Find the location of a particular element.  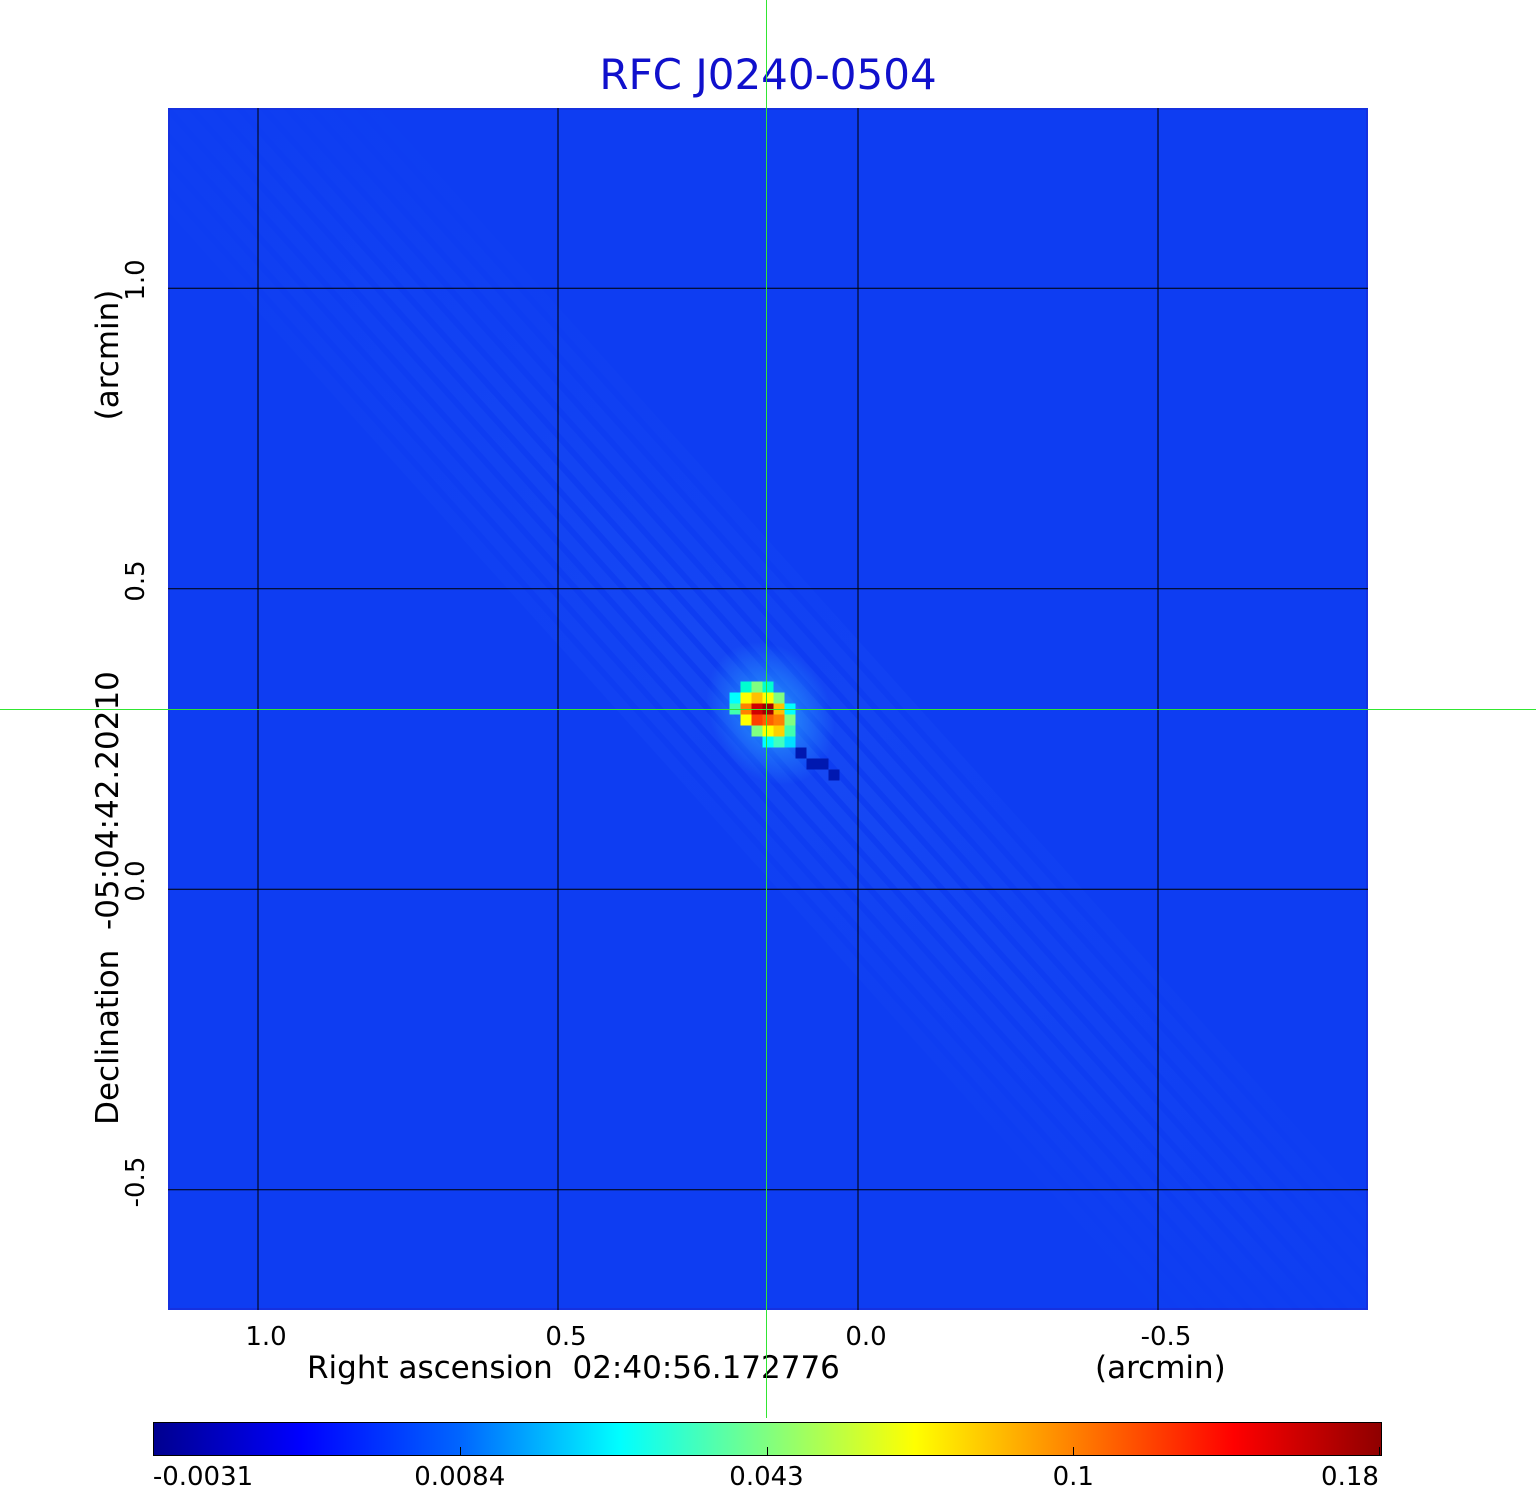

y-axis-label: Declination -05:04:42.20210 is located at coordinates (108, 898).